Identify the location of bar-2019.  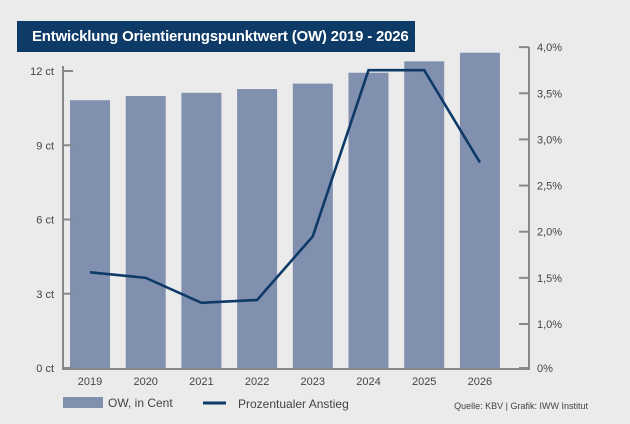
(90, 234).